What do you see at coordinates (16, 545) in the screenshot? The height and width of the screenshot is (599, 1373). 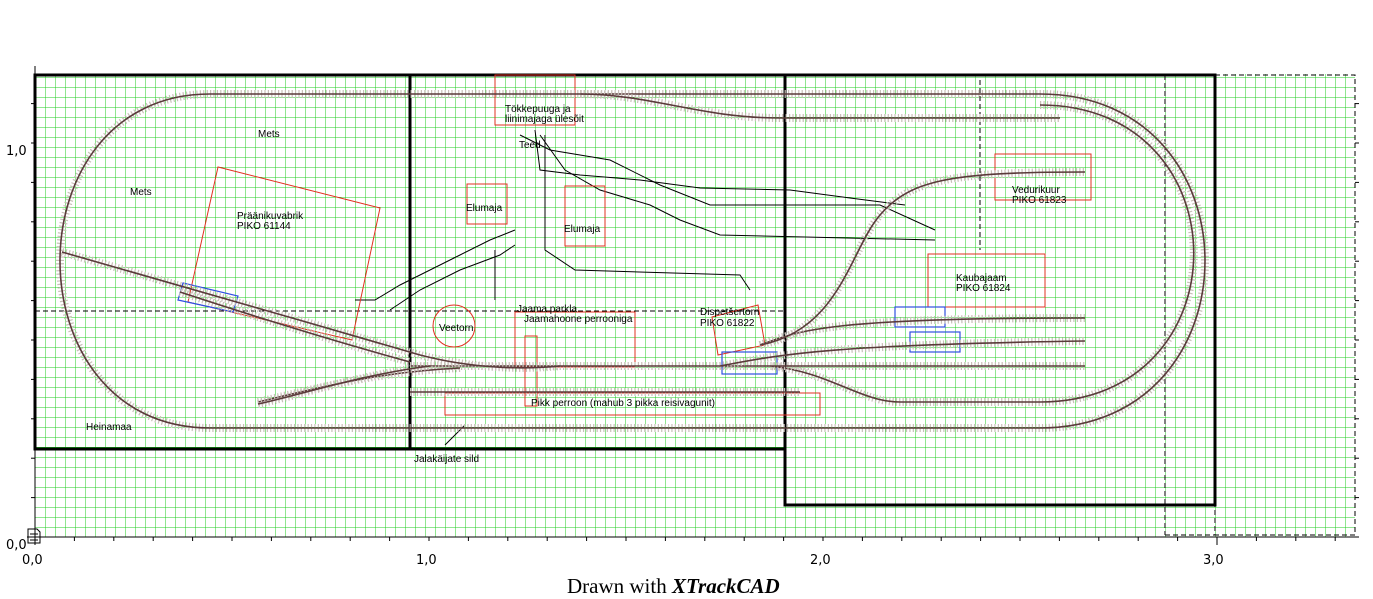 I see `y-tick-label: 0,0` at bounding box center [16, 545].